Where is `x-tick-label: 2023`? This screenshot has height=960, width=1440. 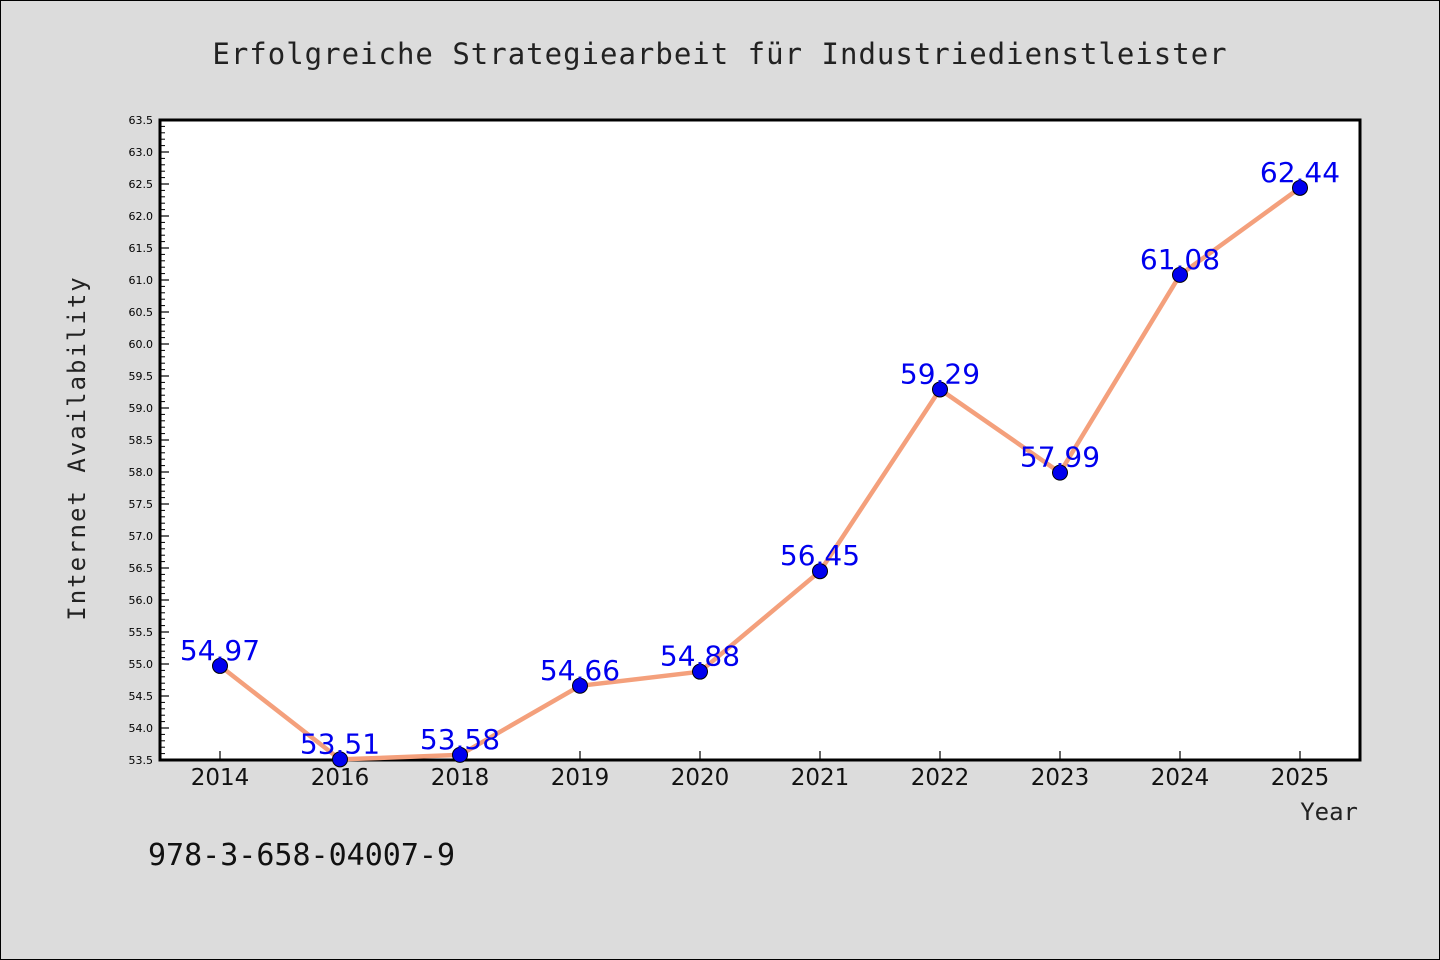 x-tick-label: 2023 is located at coordinates (1060, 778).